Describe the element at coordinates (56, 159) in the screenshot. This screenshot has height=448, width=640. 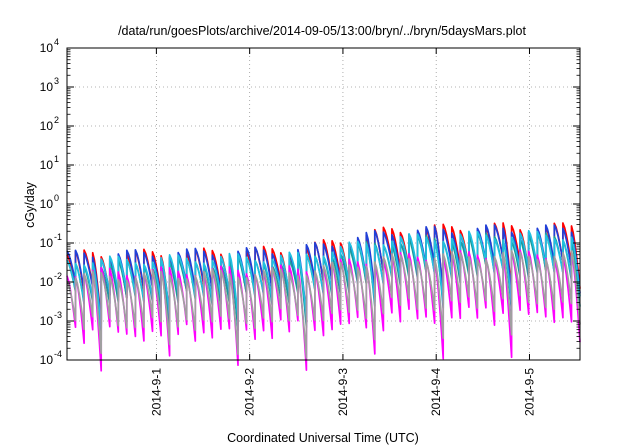
I see `y-tick-exponent: 1` at that location.